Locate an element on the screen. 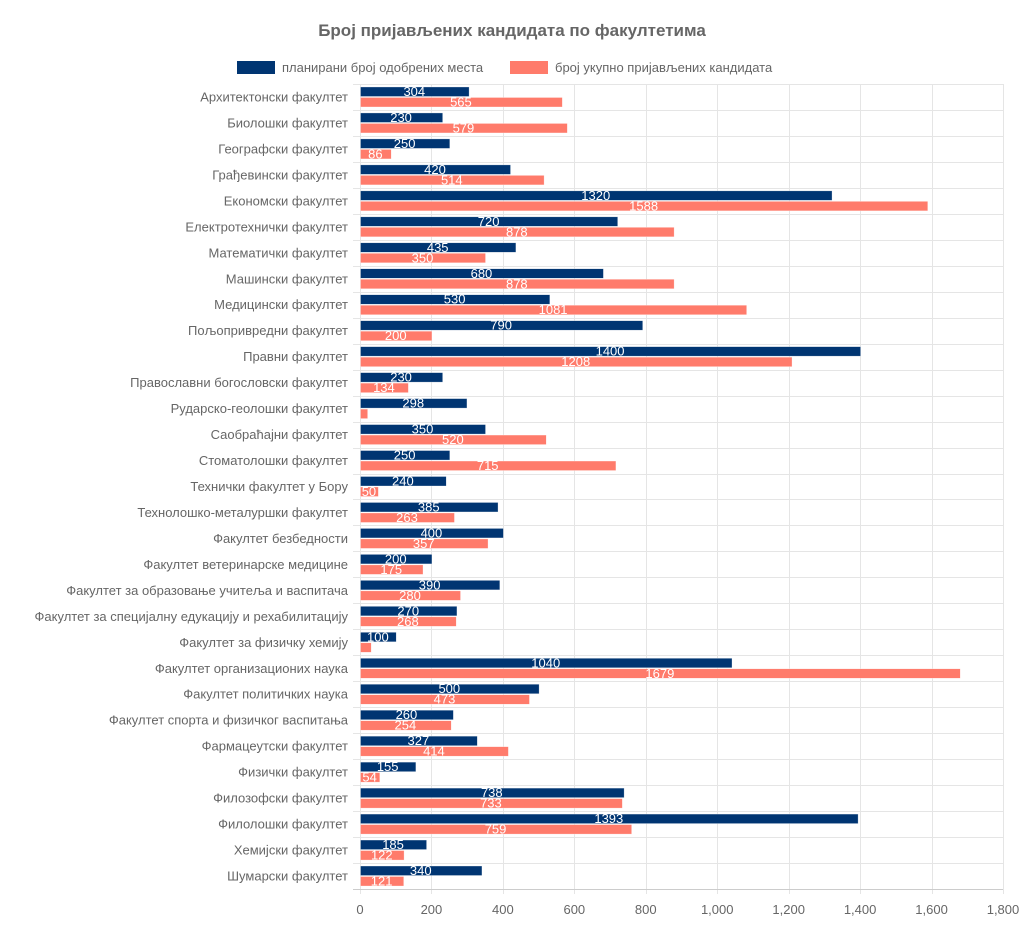  data-label-planned: 350 is located at coordinates (423, 429).